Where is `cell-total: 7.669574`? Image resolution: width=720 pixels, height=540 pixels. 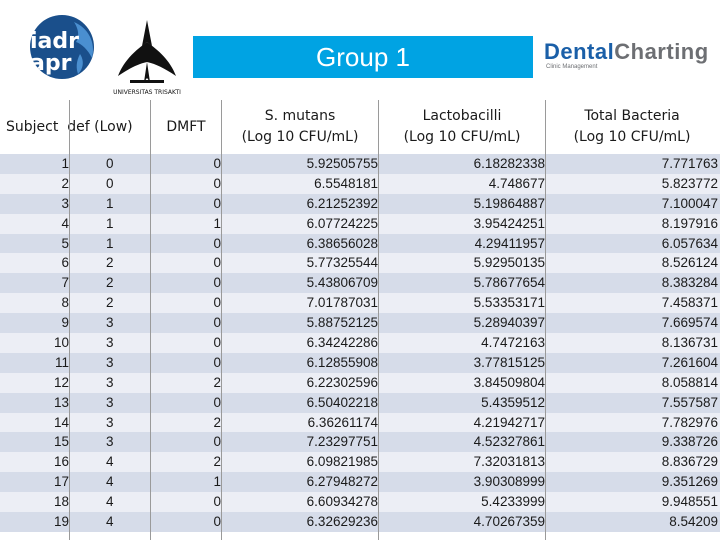
cell-total: 7.669574 is located at coordinates (689, 323).